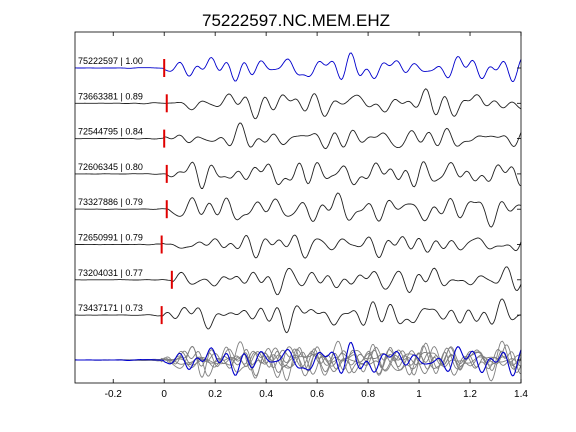 The image size is (576, 432). Describe the element at coordinates (215, 394) in the screenshot. I see `x-tick-label: 0.2` at that location.